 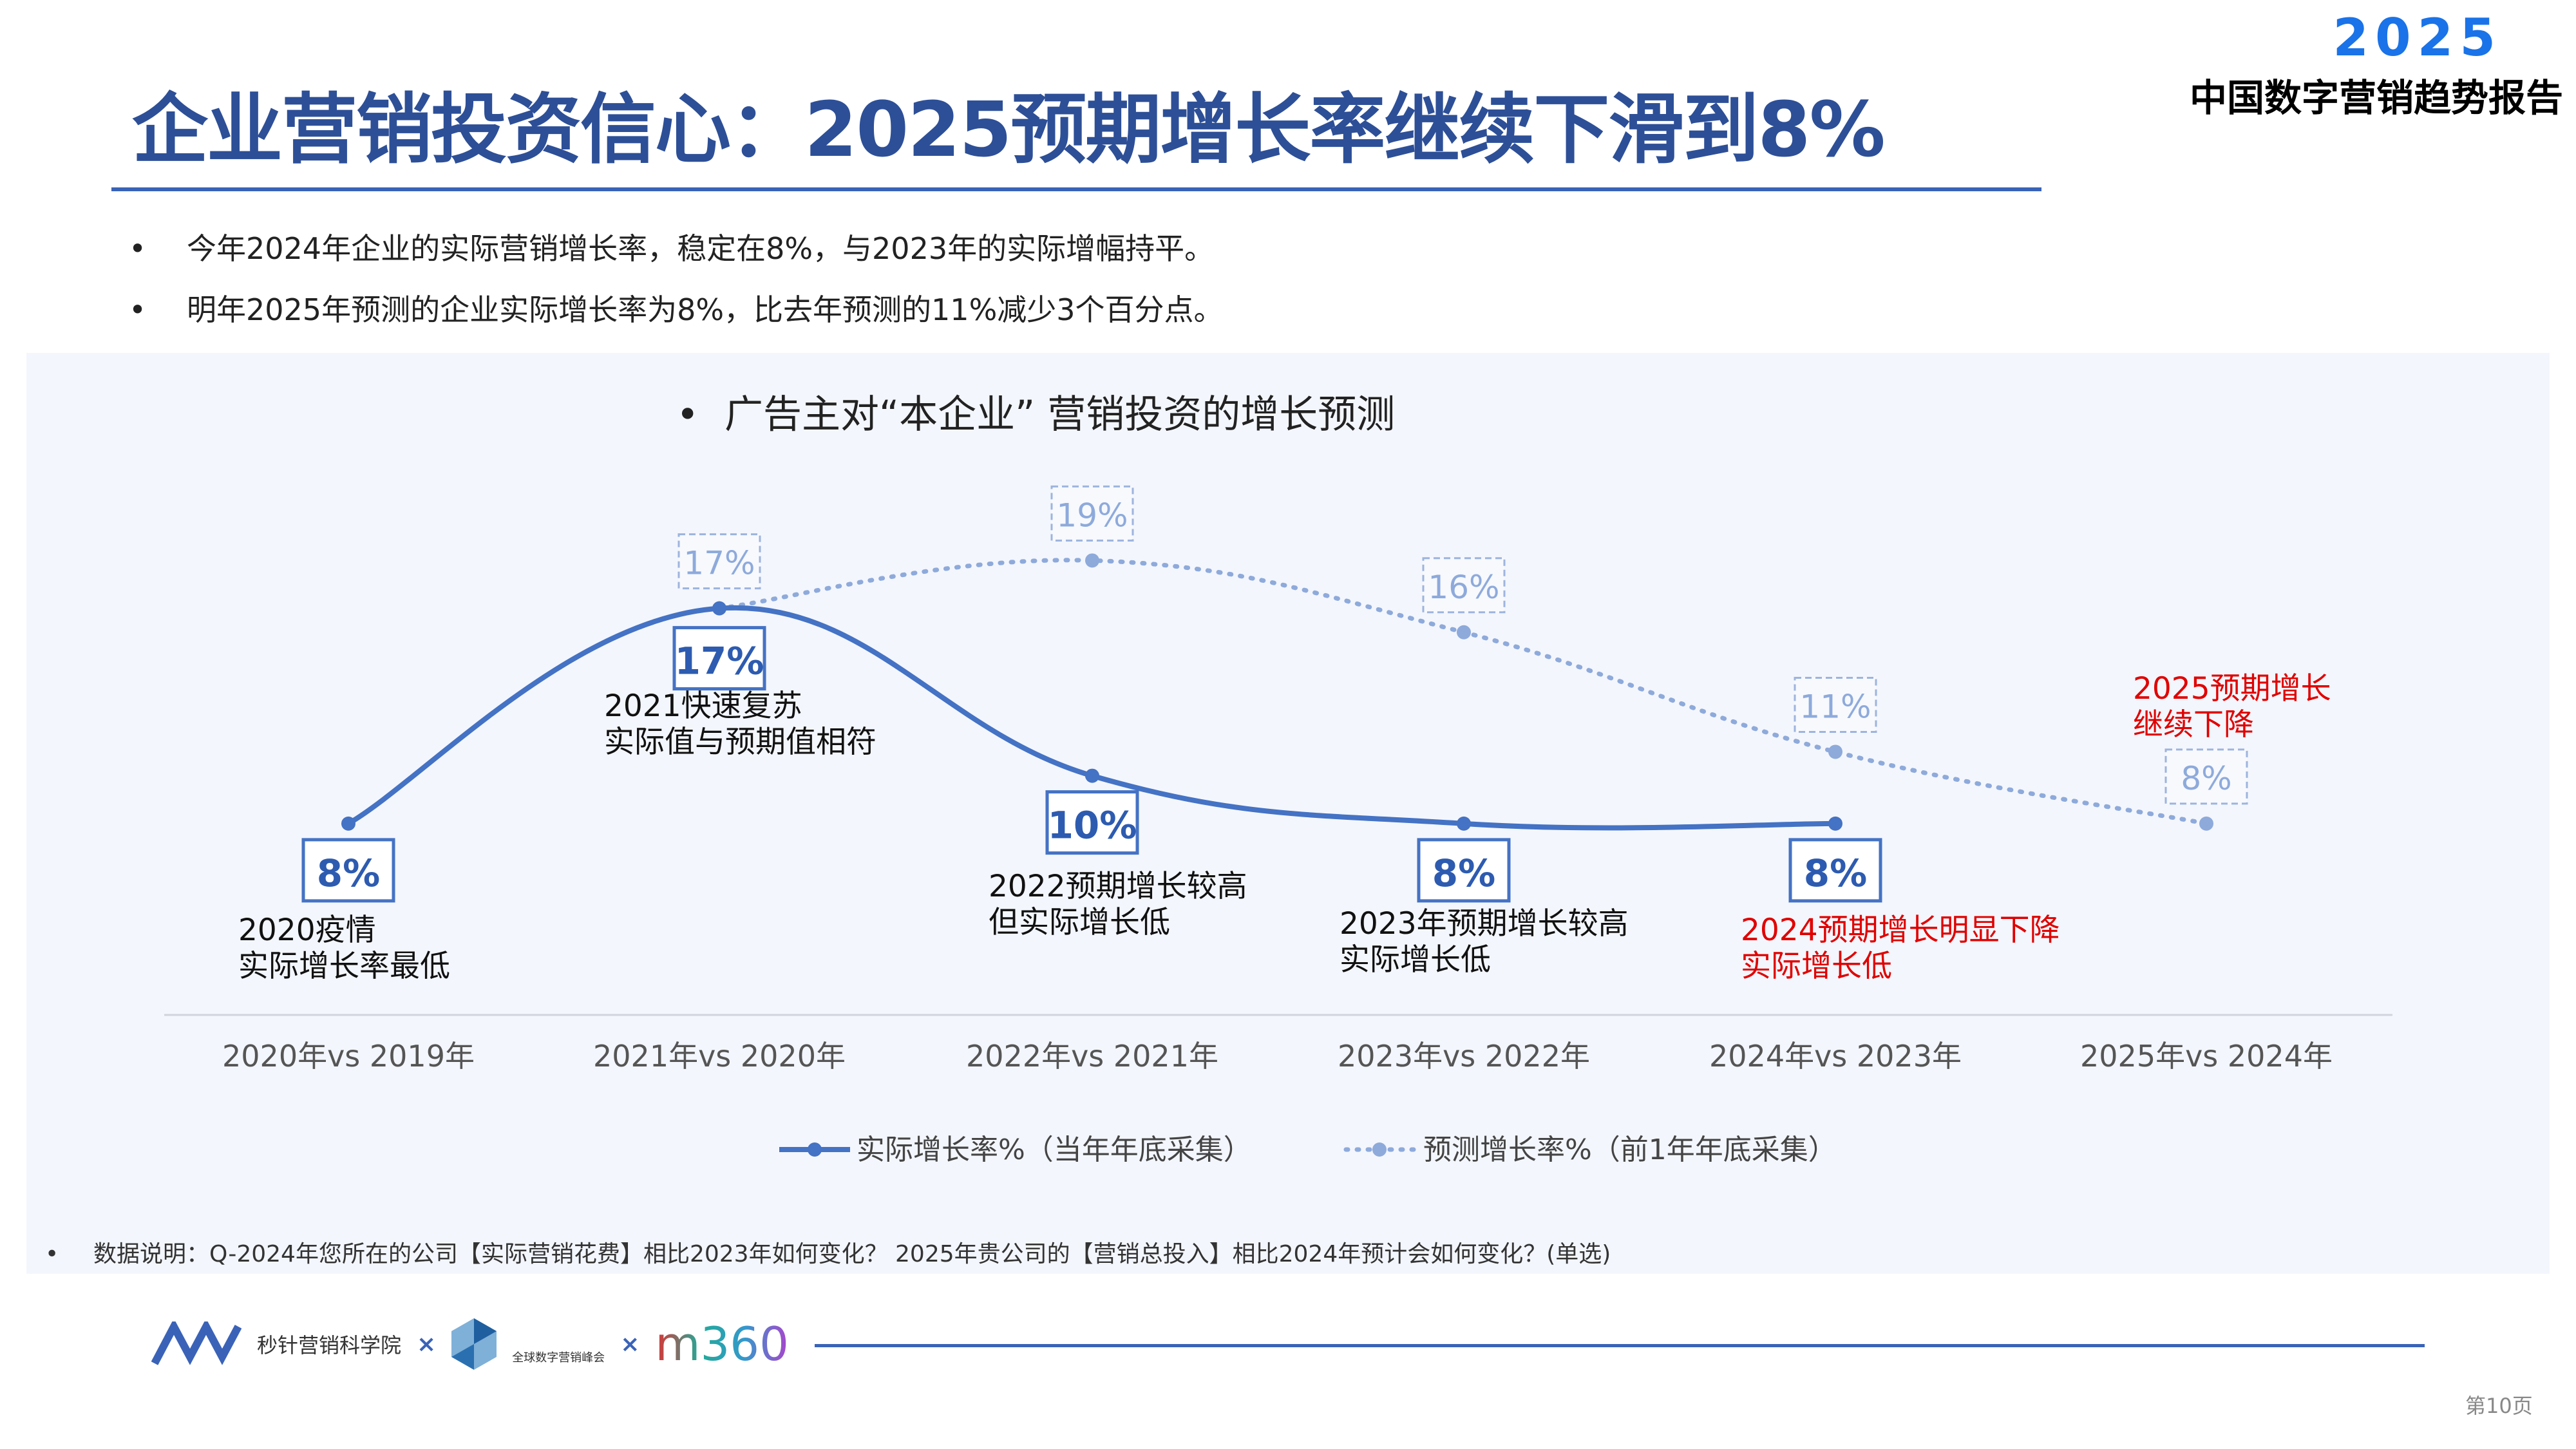 I want to click on logo-summit-text: 全球数字营销峰会, so click(x=558, y=1358).